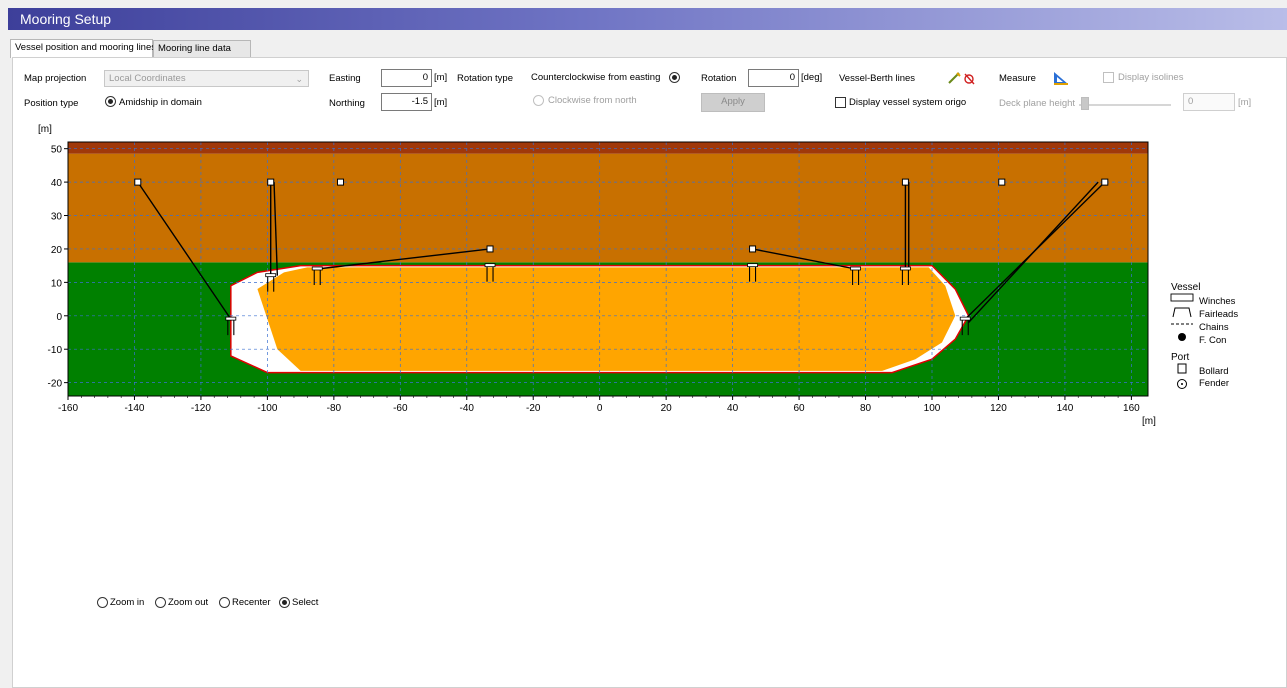 The height and width of the screenshot is (688, 1287). What do you see at coordinates (1065, 408) in the screenshot?
I see `x-tick-label: 140` at bounding box center [1065, 408].